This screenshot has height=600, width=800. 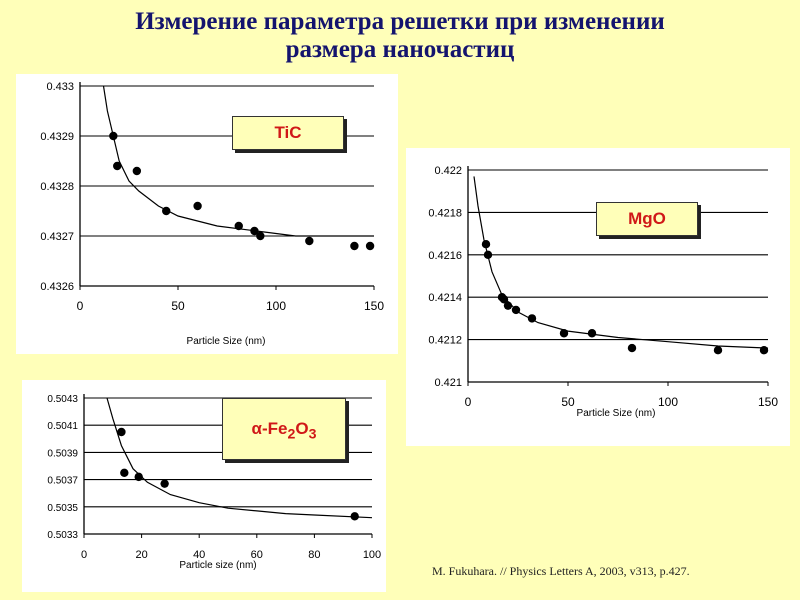 What do you see at coordinates (276, 306) in the screenshot?
I see `tic-x-tick-label: 100` at bounding box center [276, 306].